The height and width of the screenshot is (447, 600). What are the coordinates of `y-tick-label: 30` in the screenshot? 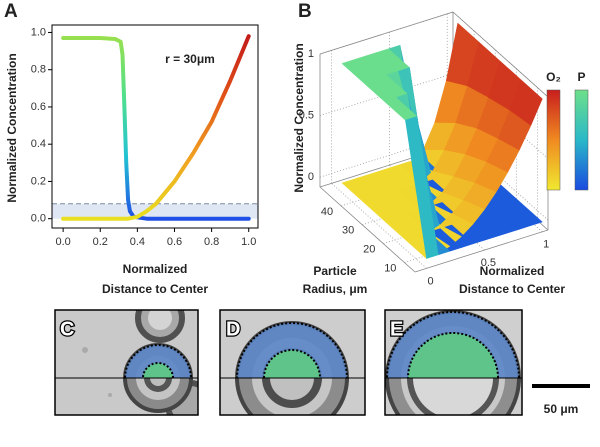 It's located at (348, 231).